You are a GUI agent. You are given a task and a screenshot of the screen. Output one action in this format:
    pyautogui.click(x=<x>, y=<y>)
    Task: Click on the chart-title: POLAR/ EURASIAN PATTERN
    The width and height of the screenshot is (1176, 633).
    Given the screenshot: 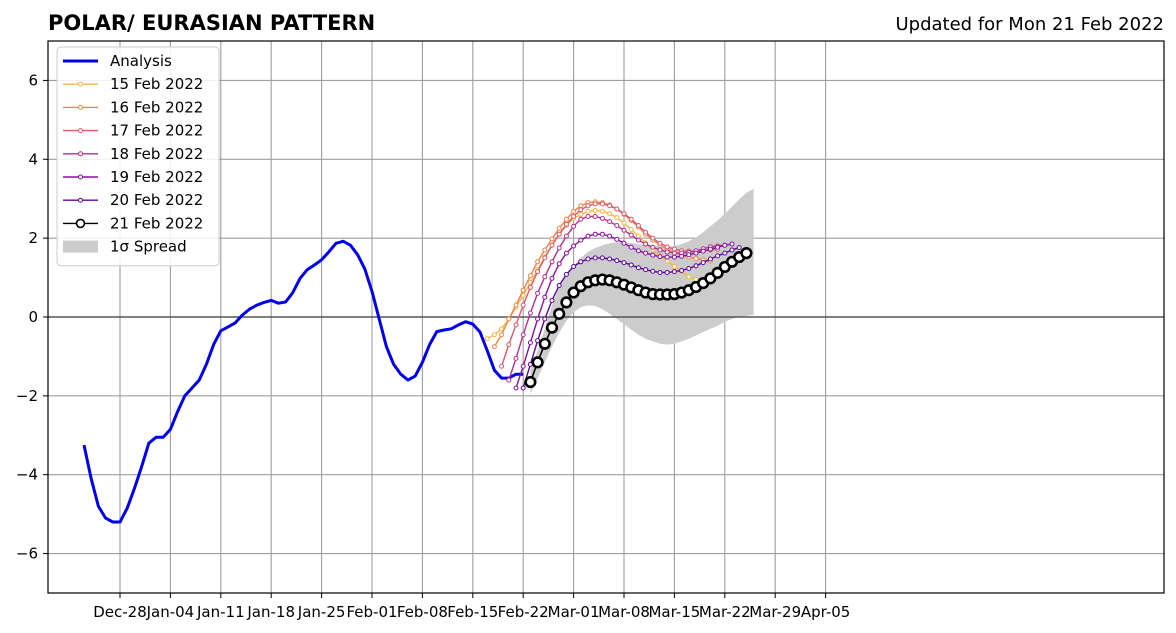 What is the action you would take?
    pyautogui.click(x=211, y=23)
    